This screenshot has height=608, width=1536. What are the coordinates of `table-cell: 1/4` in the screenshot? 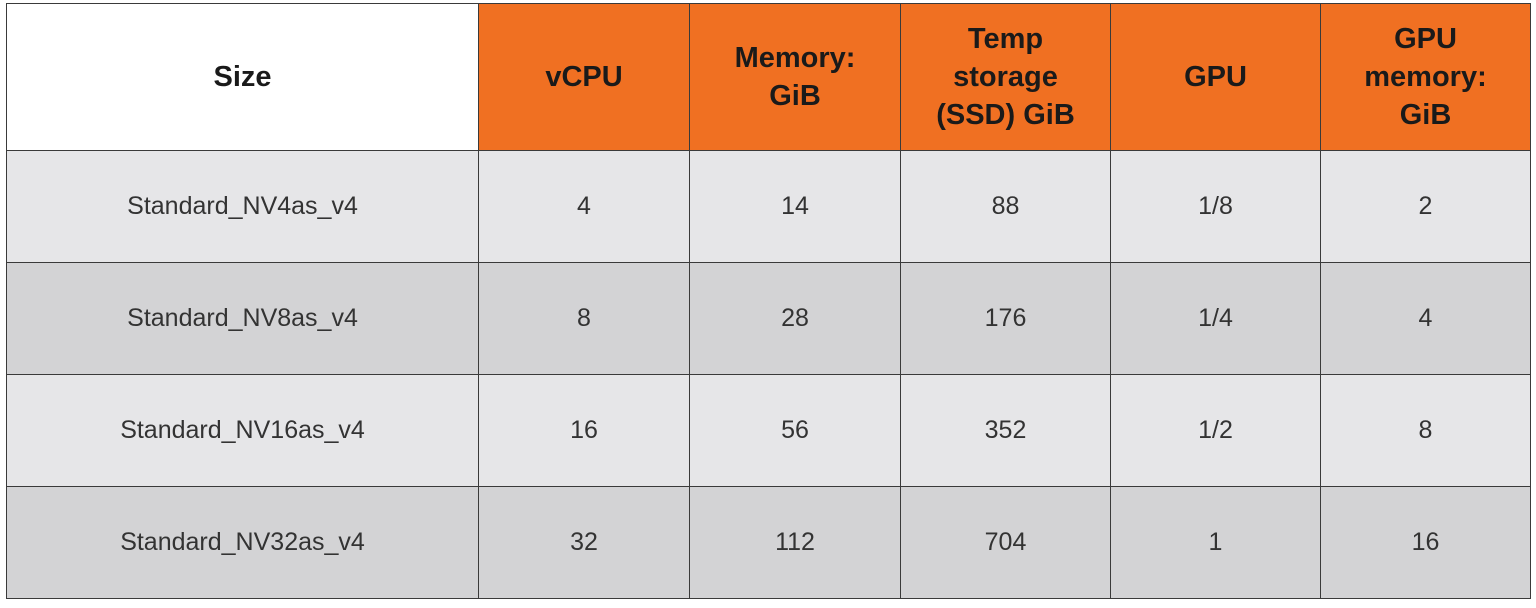 It's located at (1215, 318).